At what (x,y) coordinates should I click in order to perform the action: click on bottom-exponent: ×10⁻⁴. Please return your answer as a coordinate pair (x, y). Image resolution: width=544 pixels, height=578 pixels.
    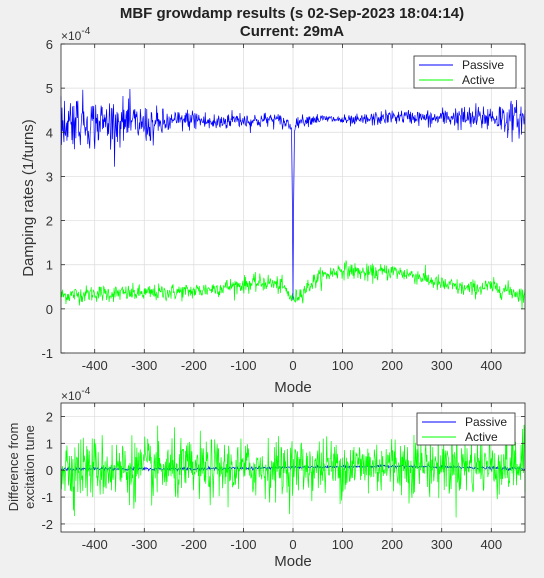
    Looking at the image, I should click on (76, 394).